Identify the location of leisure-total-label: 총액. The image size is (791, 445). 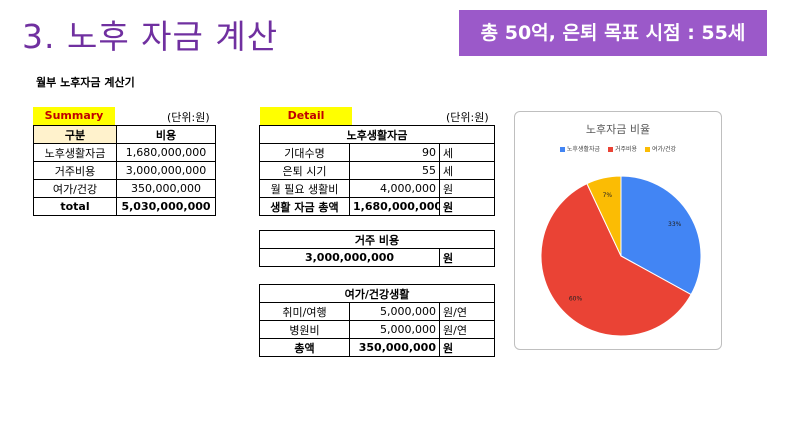
(304, 347).